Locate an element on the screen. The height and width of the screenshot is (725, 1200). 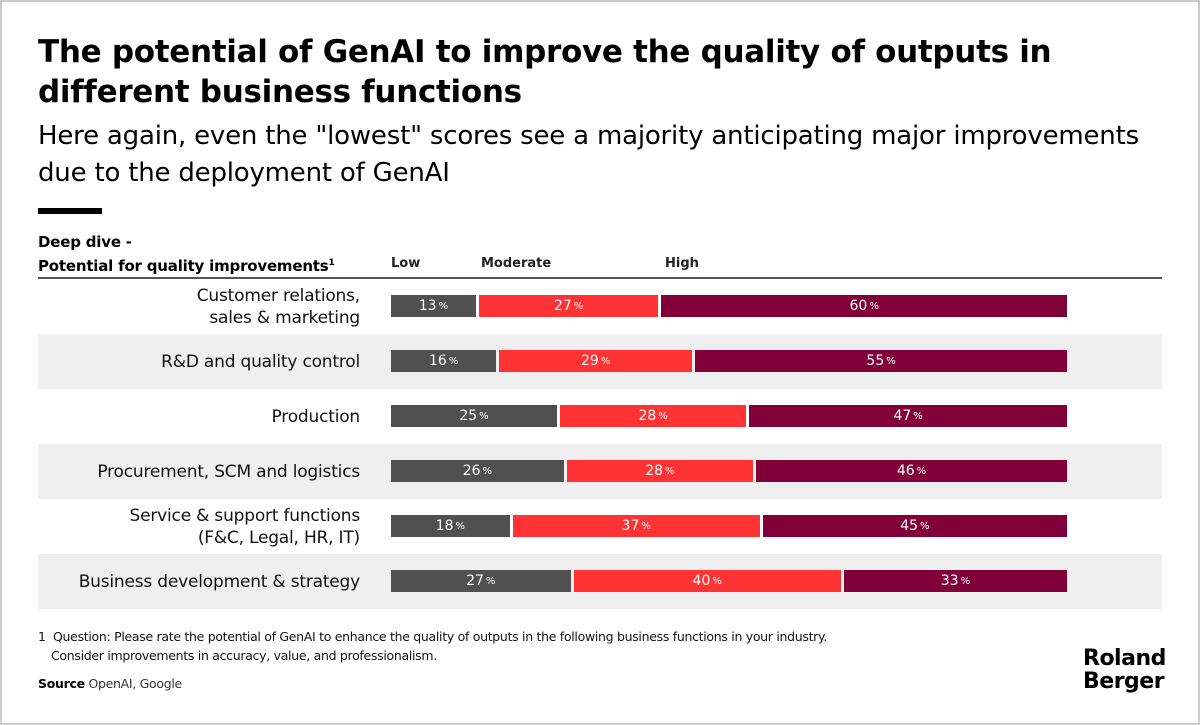
data-label: 46 is located at coordinates (905, 471).